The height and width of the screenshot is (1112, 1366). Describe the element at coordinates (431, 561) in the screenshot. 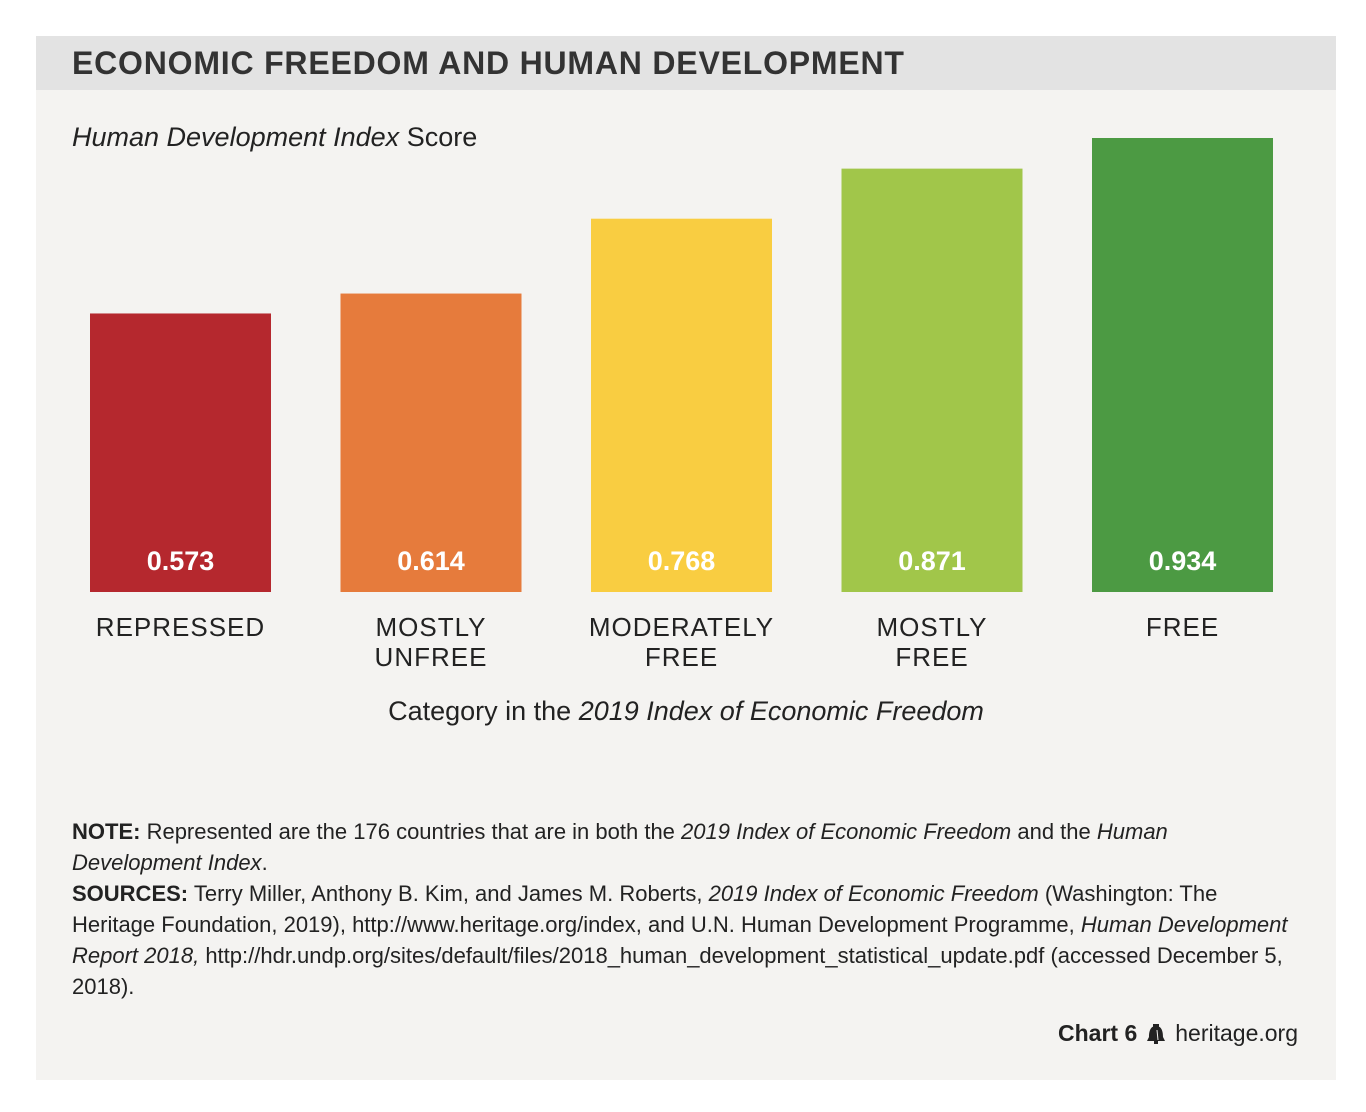

I see `bar-value-label: 0.614` at that location.